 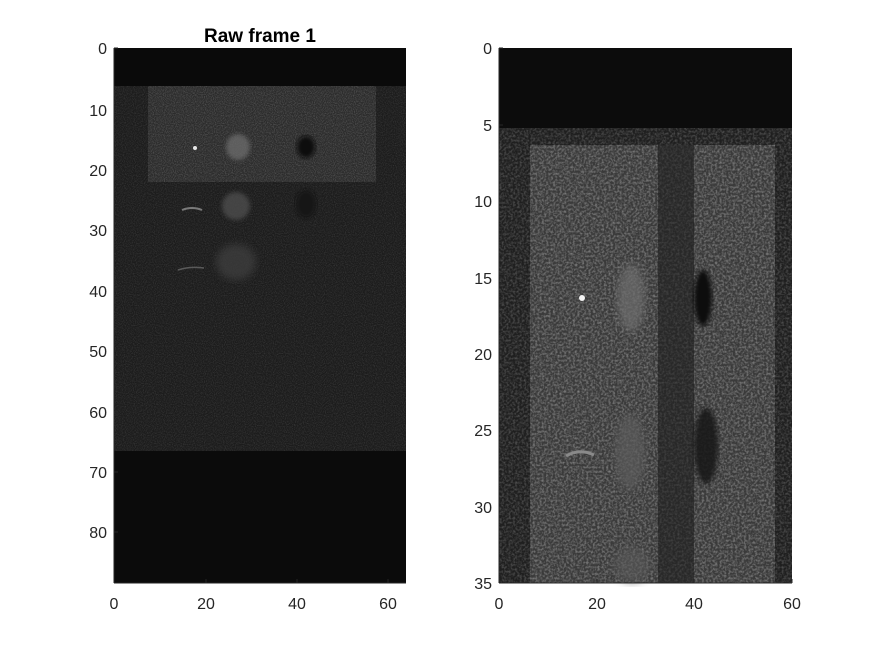 I want to click on left-y-tick-label: 20, so click(x=98, y=171).